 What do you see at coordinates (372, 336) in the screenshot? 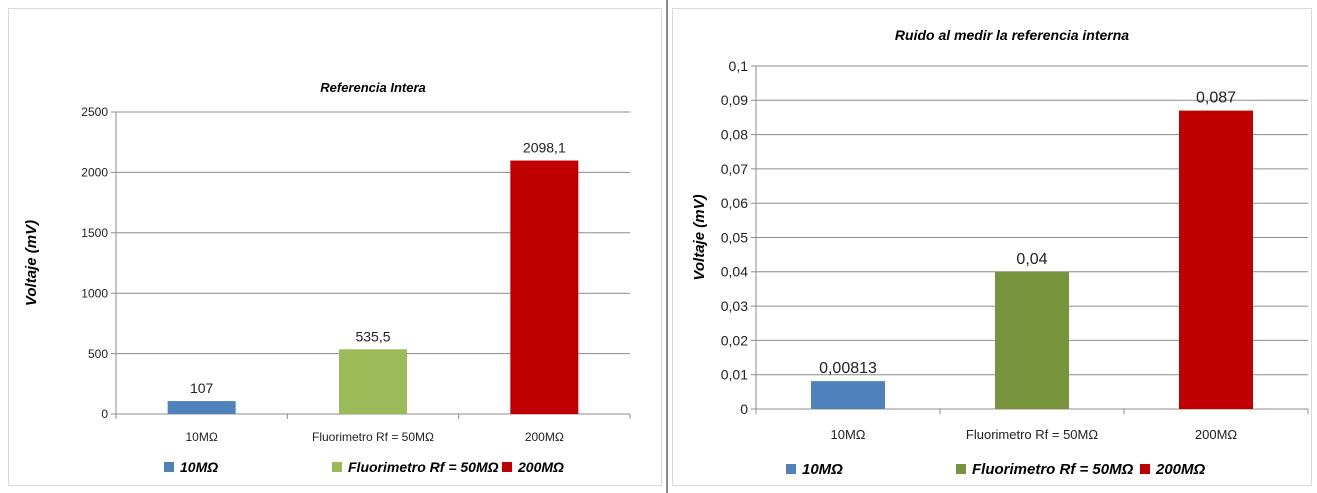
I see `data-label: 535,5` at bounding box center [372, 336].